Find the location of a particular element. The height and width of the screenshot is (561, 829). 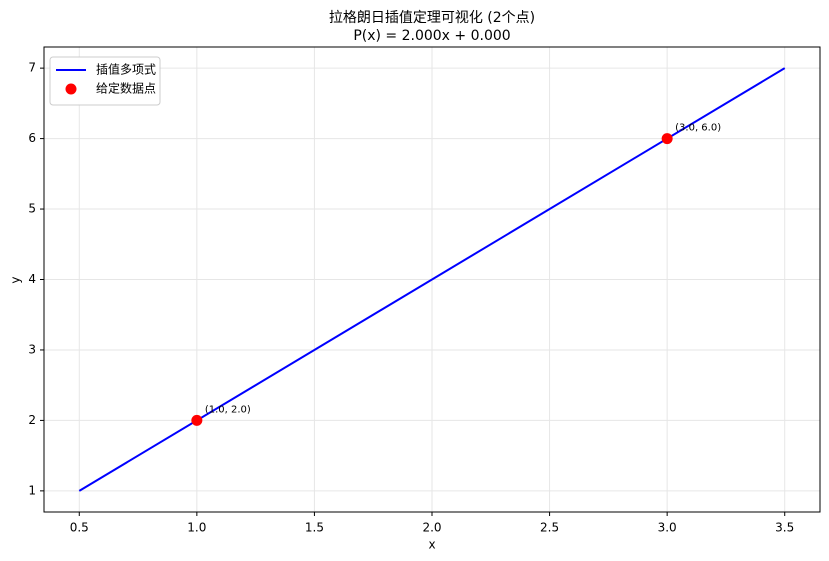

x-tick-label: 2.0 is located at coordinates (431, 528).